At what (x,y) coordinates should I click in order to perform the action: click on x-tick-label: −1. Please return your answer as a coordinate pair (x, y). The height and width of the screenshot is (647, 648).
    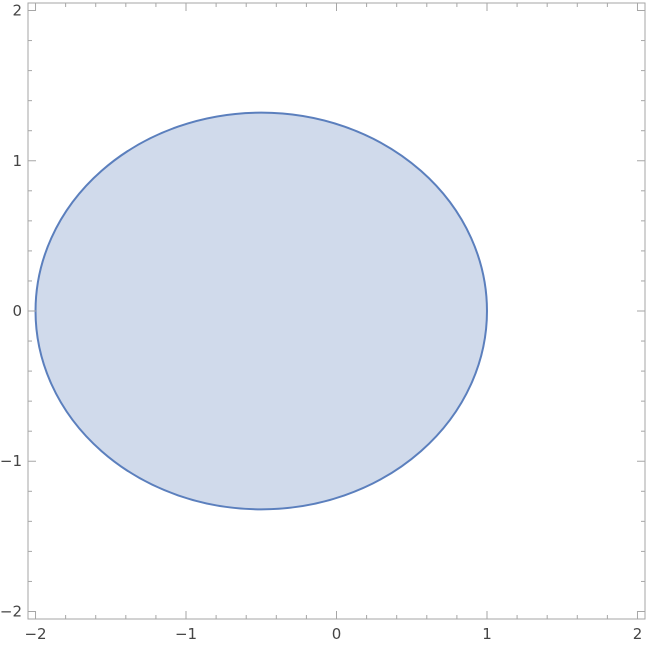
    Looking at the image, I should click on (186, 634).